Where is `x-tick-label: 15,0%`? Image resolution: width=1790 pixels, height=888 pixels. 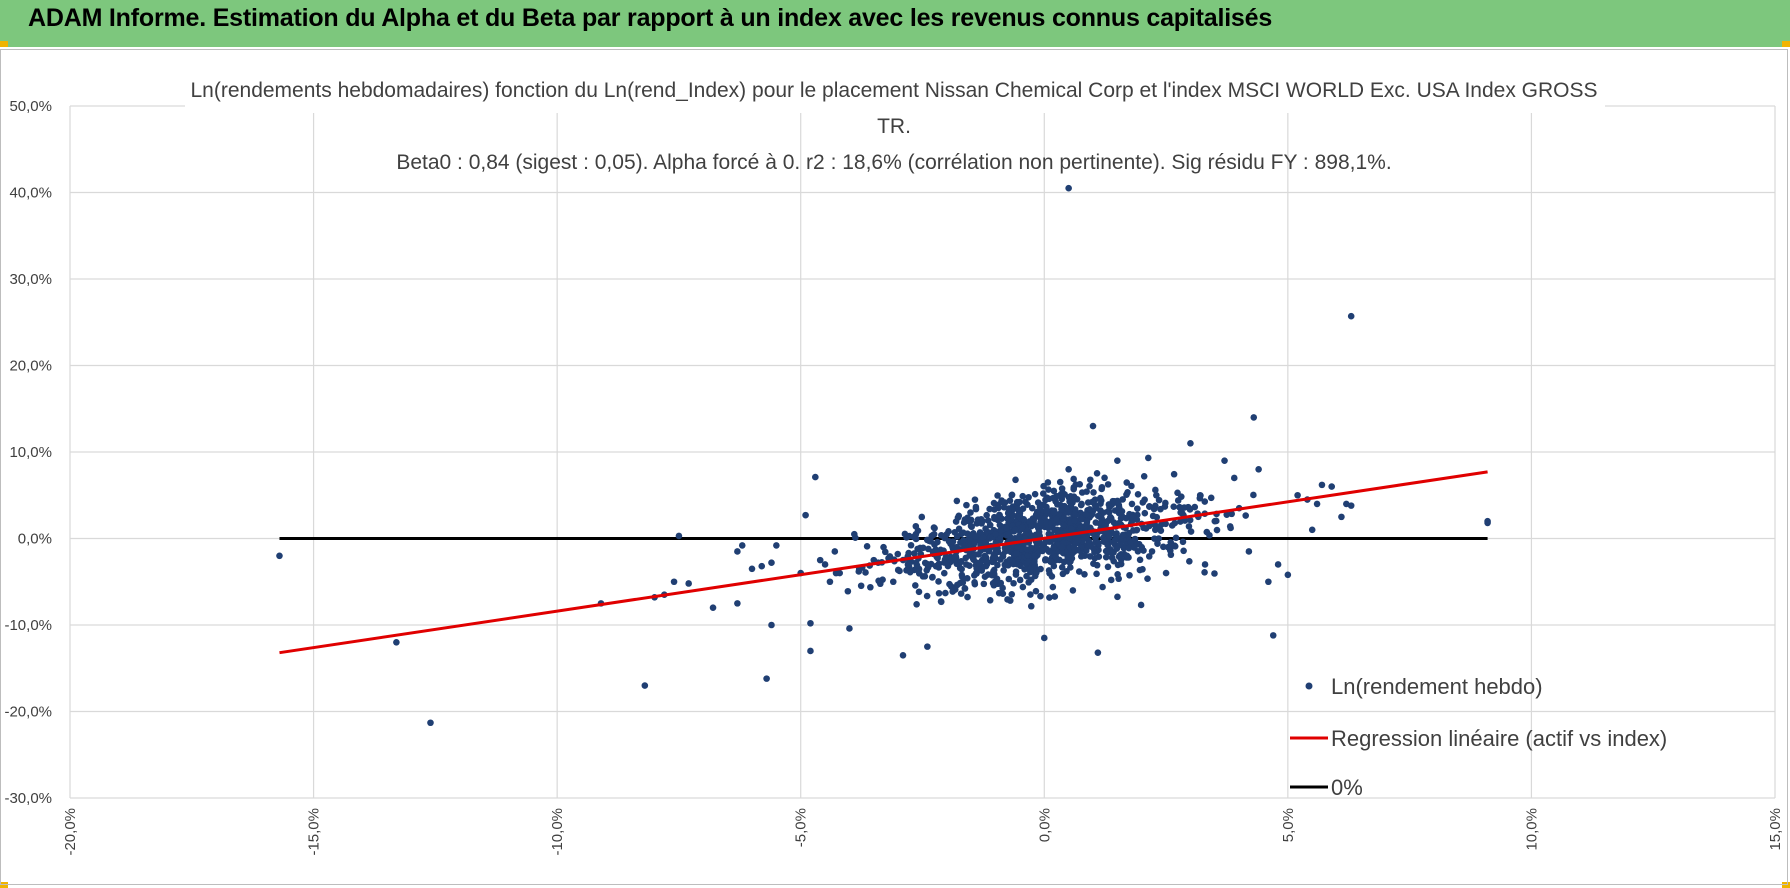 x-tick-label: 15,0% is located at coordinates (1775, 829).